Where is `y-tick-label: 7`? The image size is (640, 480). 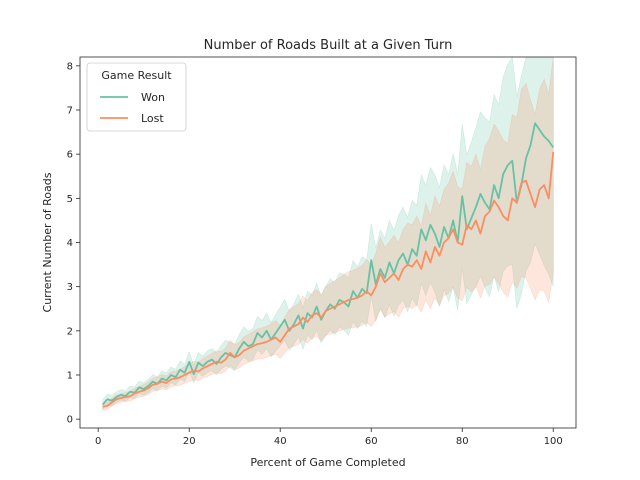 y-tick-label: 7 is located at coordinates (70, 111).